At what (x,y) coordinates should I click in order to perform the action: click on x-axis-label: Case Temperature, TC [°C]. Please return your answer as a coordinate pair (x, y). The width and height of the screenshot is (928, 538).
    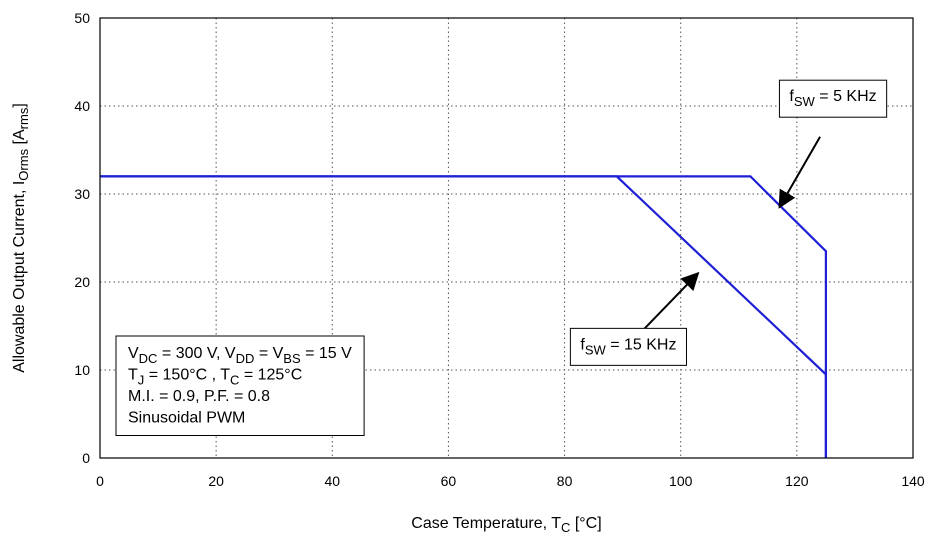
    Looking at the image, I should click on (506, 525).